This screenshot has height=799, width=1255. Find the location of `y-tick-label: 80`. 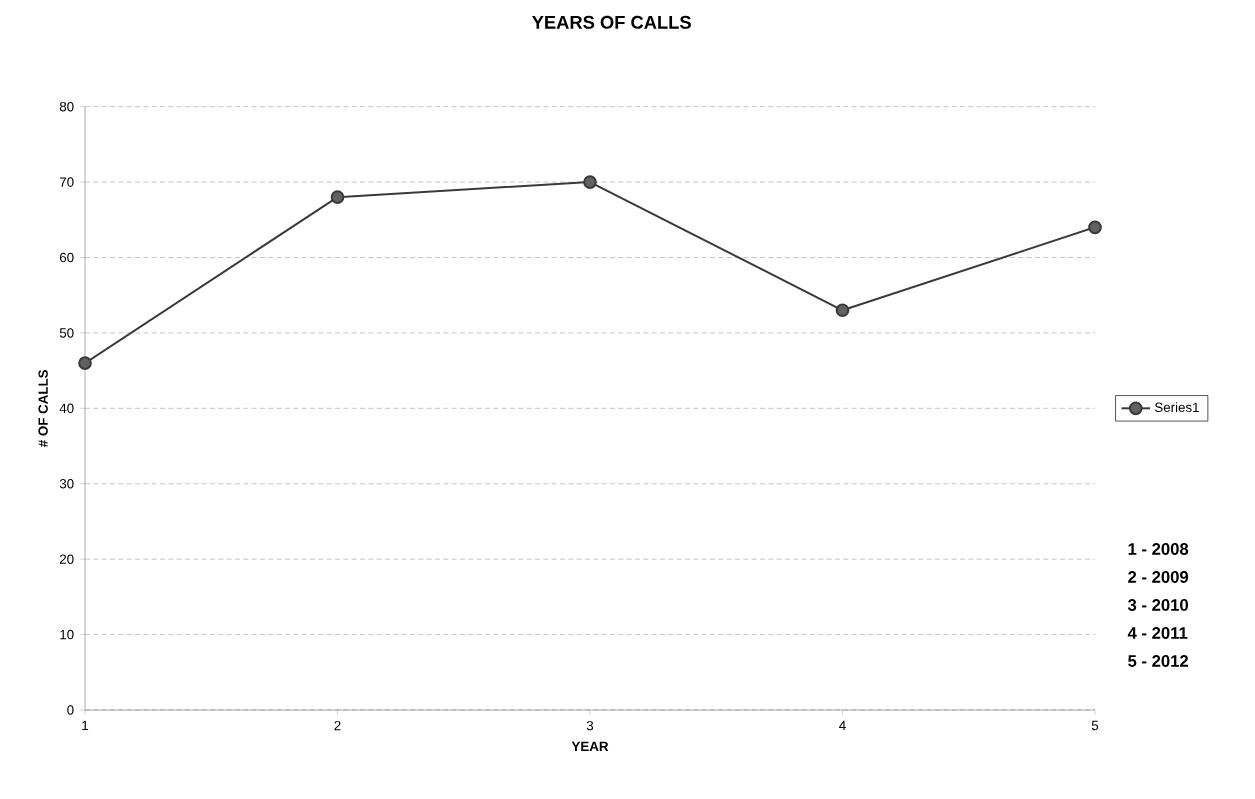

y-tick-label: 80 is located at coordinates (66, 106).